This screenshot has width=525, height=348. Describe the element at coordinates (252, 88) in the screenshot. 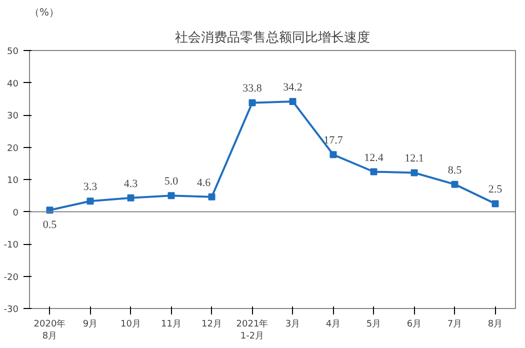

I see `text: 33.8` at that location.